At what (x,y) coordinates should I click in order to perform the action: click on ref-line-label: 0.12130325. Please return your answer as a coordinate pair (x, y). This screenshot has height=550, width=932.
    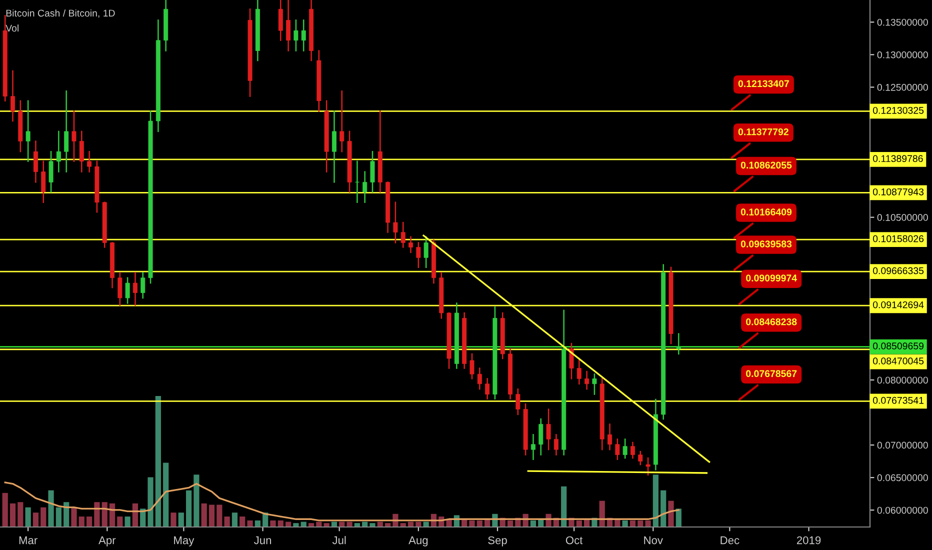
    Looking at the image, I should click on (898, 110).